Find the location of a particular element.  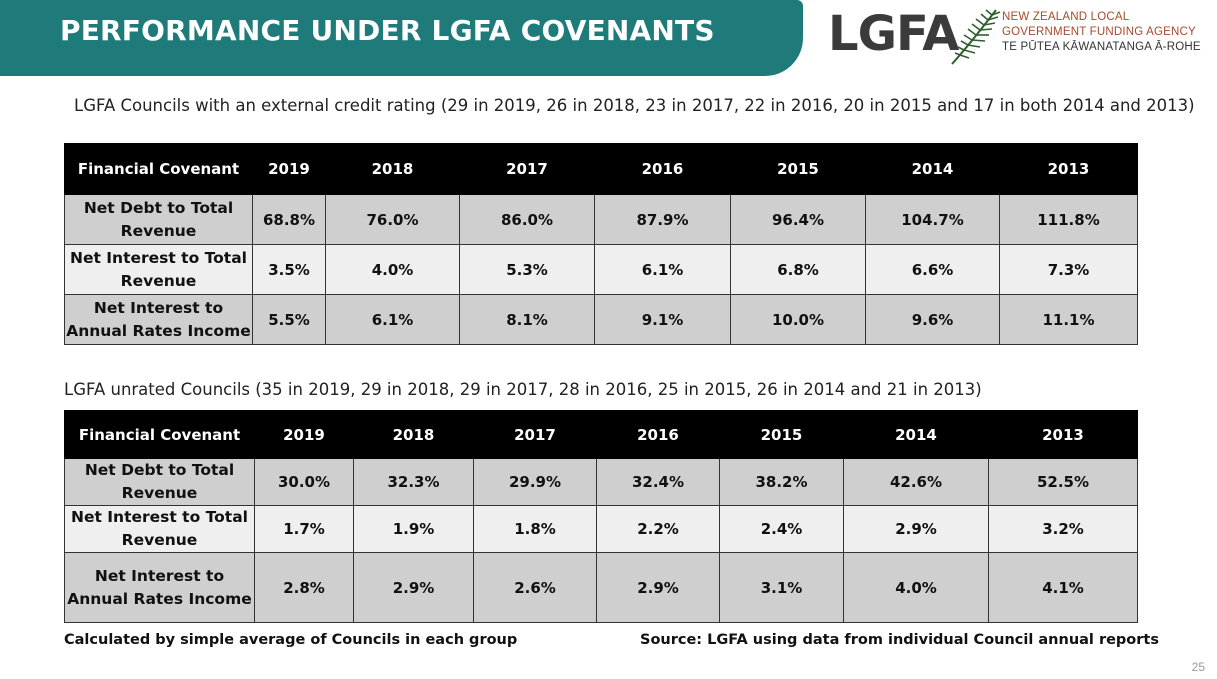

table-cell: 87.9% is located at coordinates (662, 219).